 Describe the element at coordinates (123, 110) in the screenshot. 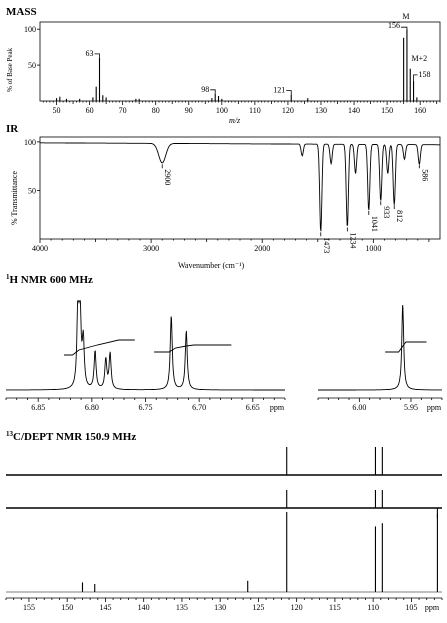

I see `mass-x-tick-label: 70` at that location.